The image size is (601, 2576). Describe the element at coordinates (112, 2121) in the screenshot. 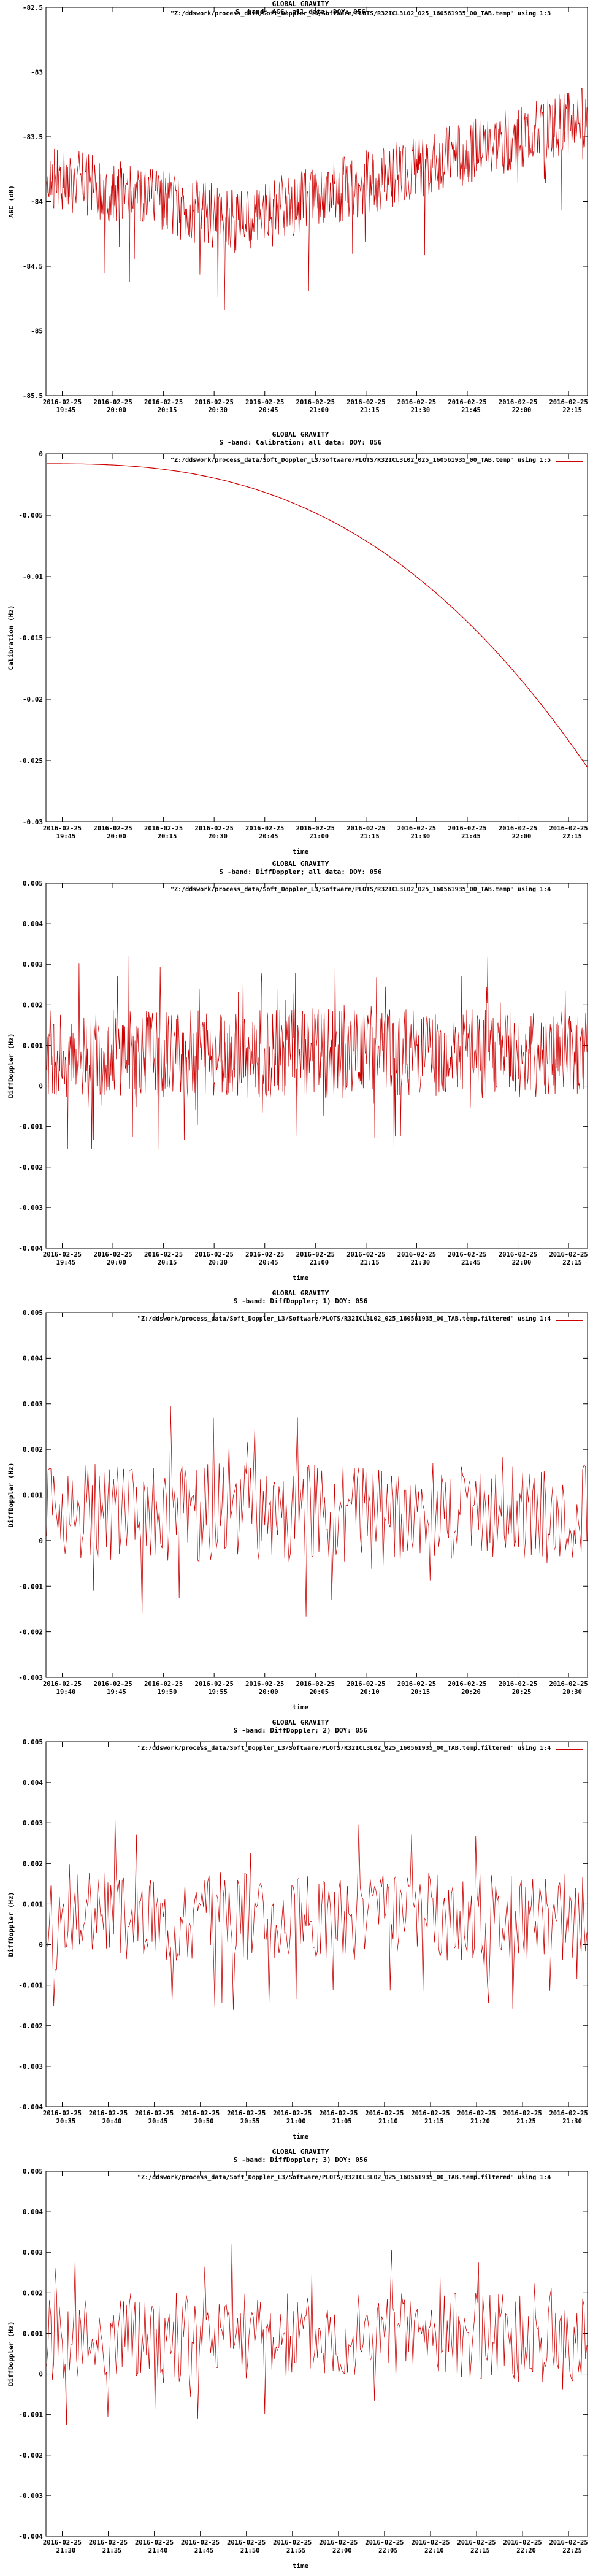

I see `x-tick-label-time: 20:40` at that location.